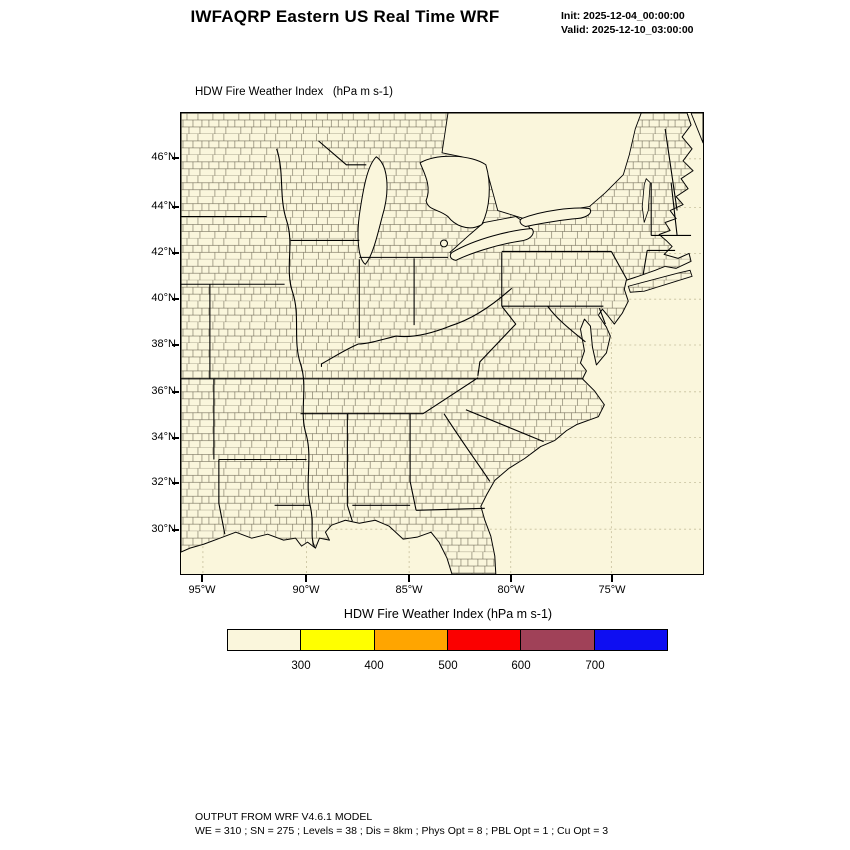 This screenshot has height=850, width=850. Describe the element at coordinates (444, 243) in the screenshot. I see `lake-st-clair` at that location.